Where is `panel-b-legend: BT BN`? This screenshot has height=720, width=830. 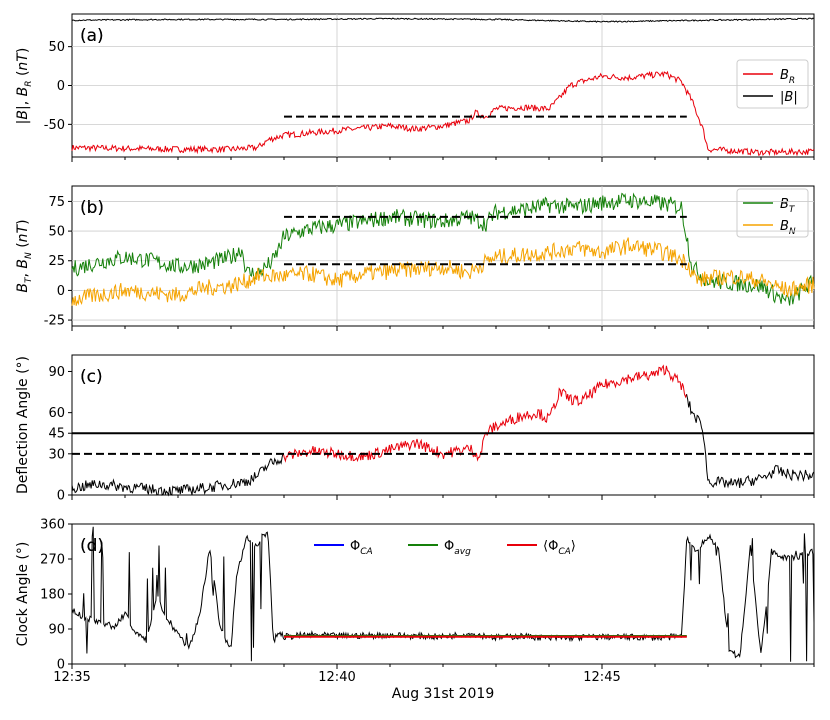 panel-b-legend: BT BN is located at coordinates (772, 213).